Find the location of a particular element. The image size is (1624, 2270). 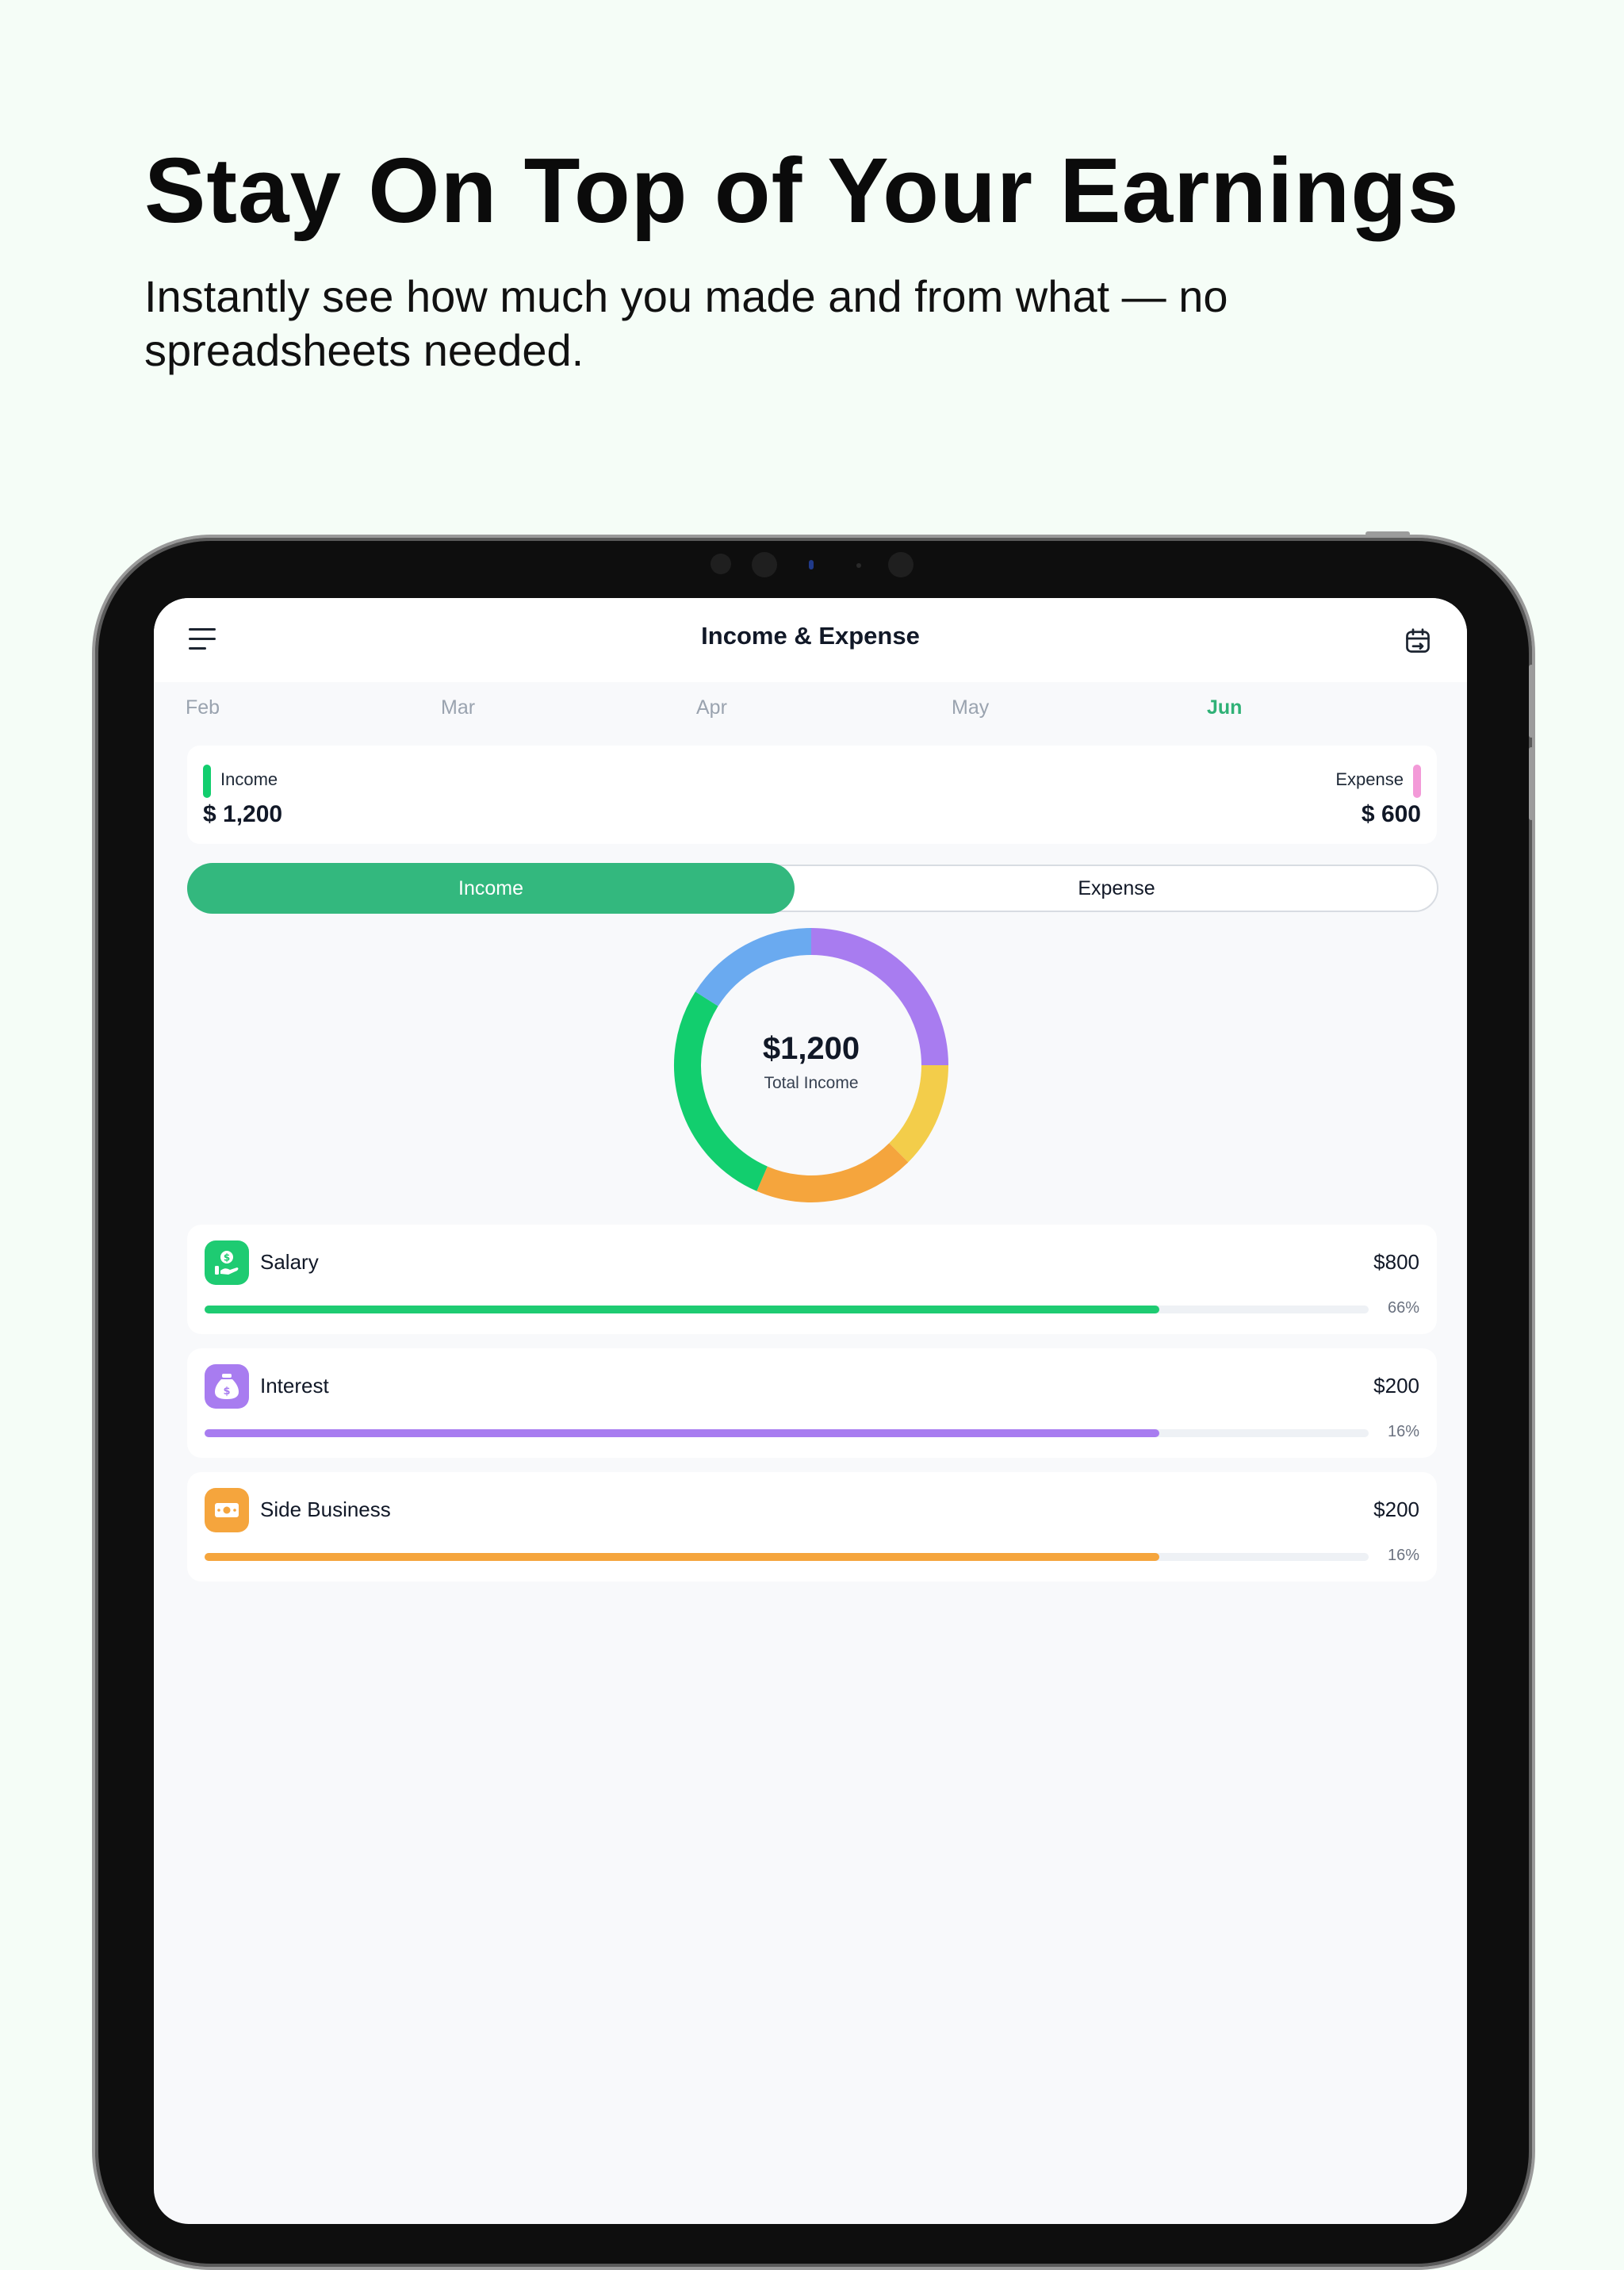

month-selector: Feb Mar Apr May Jun is located at coordinates (810, 712).